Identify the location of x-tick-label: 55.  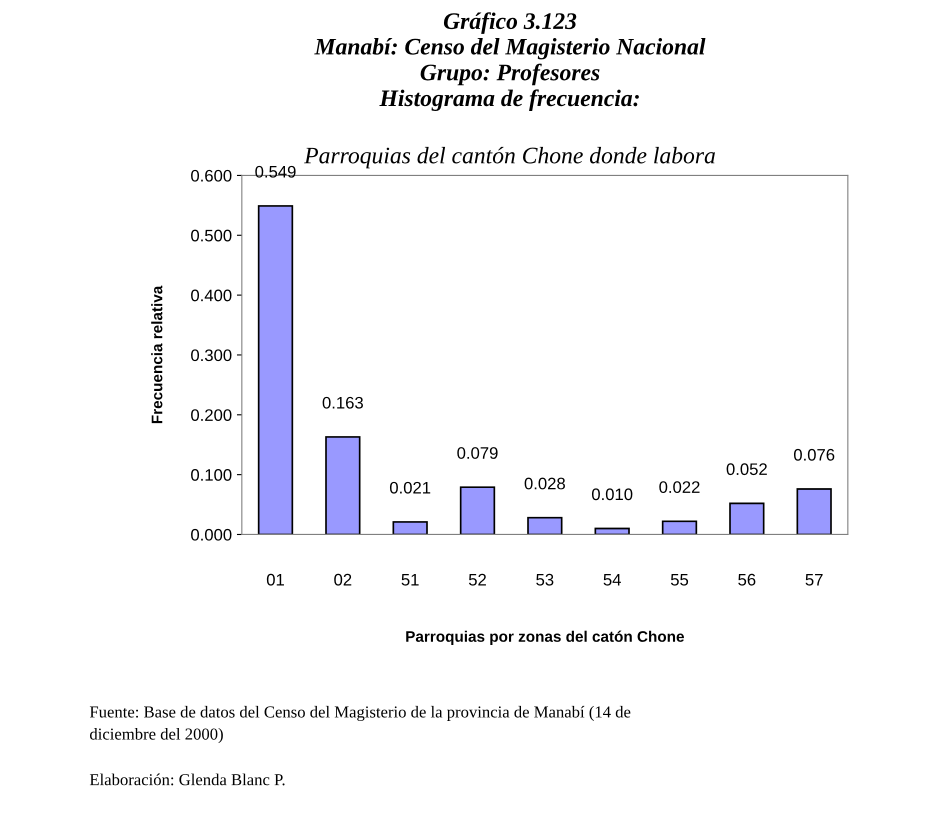
(679, 580).